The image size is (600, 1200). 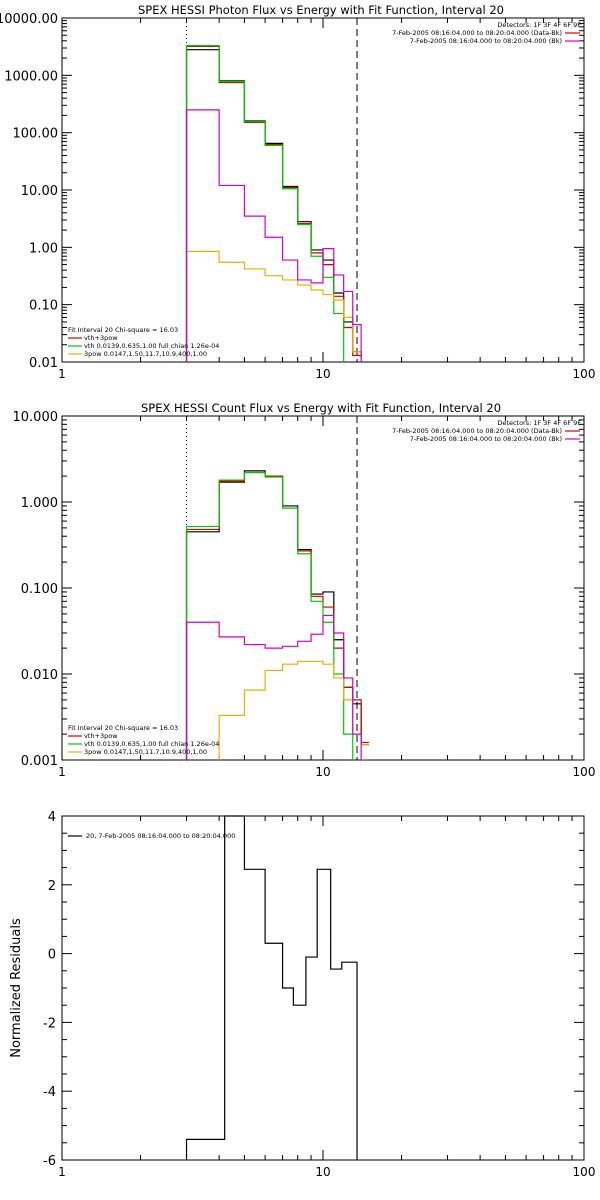 I want to click on y-tick-label: -6, so click(x=49, y=1161).